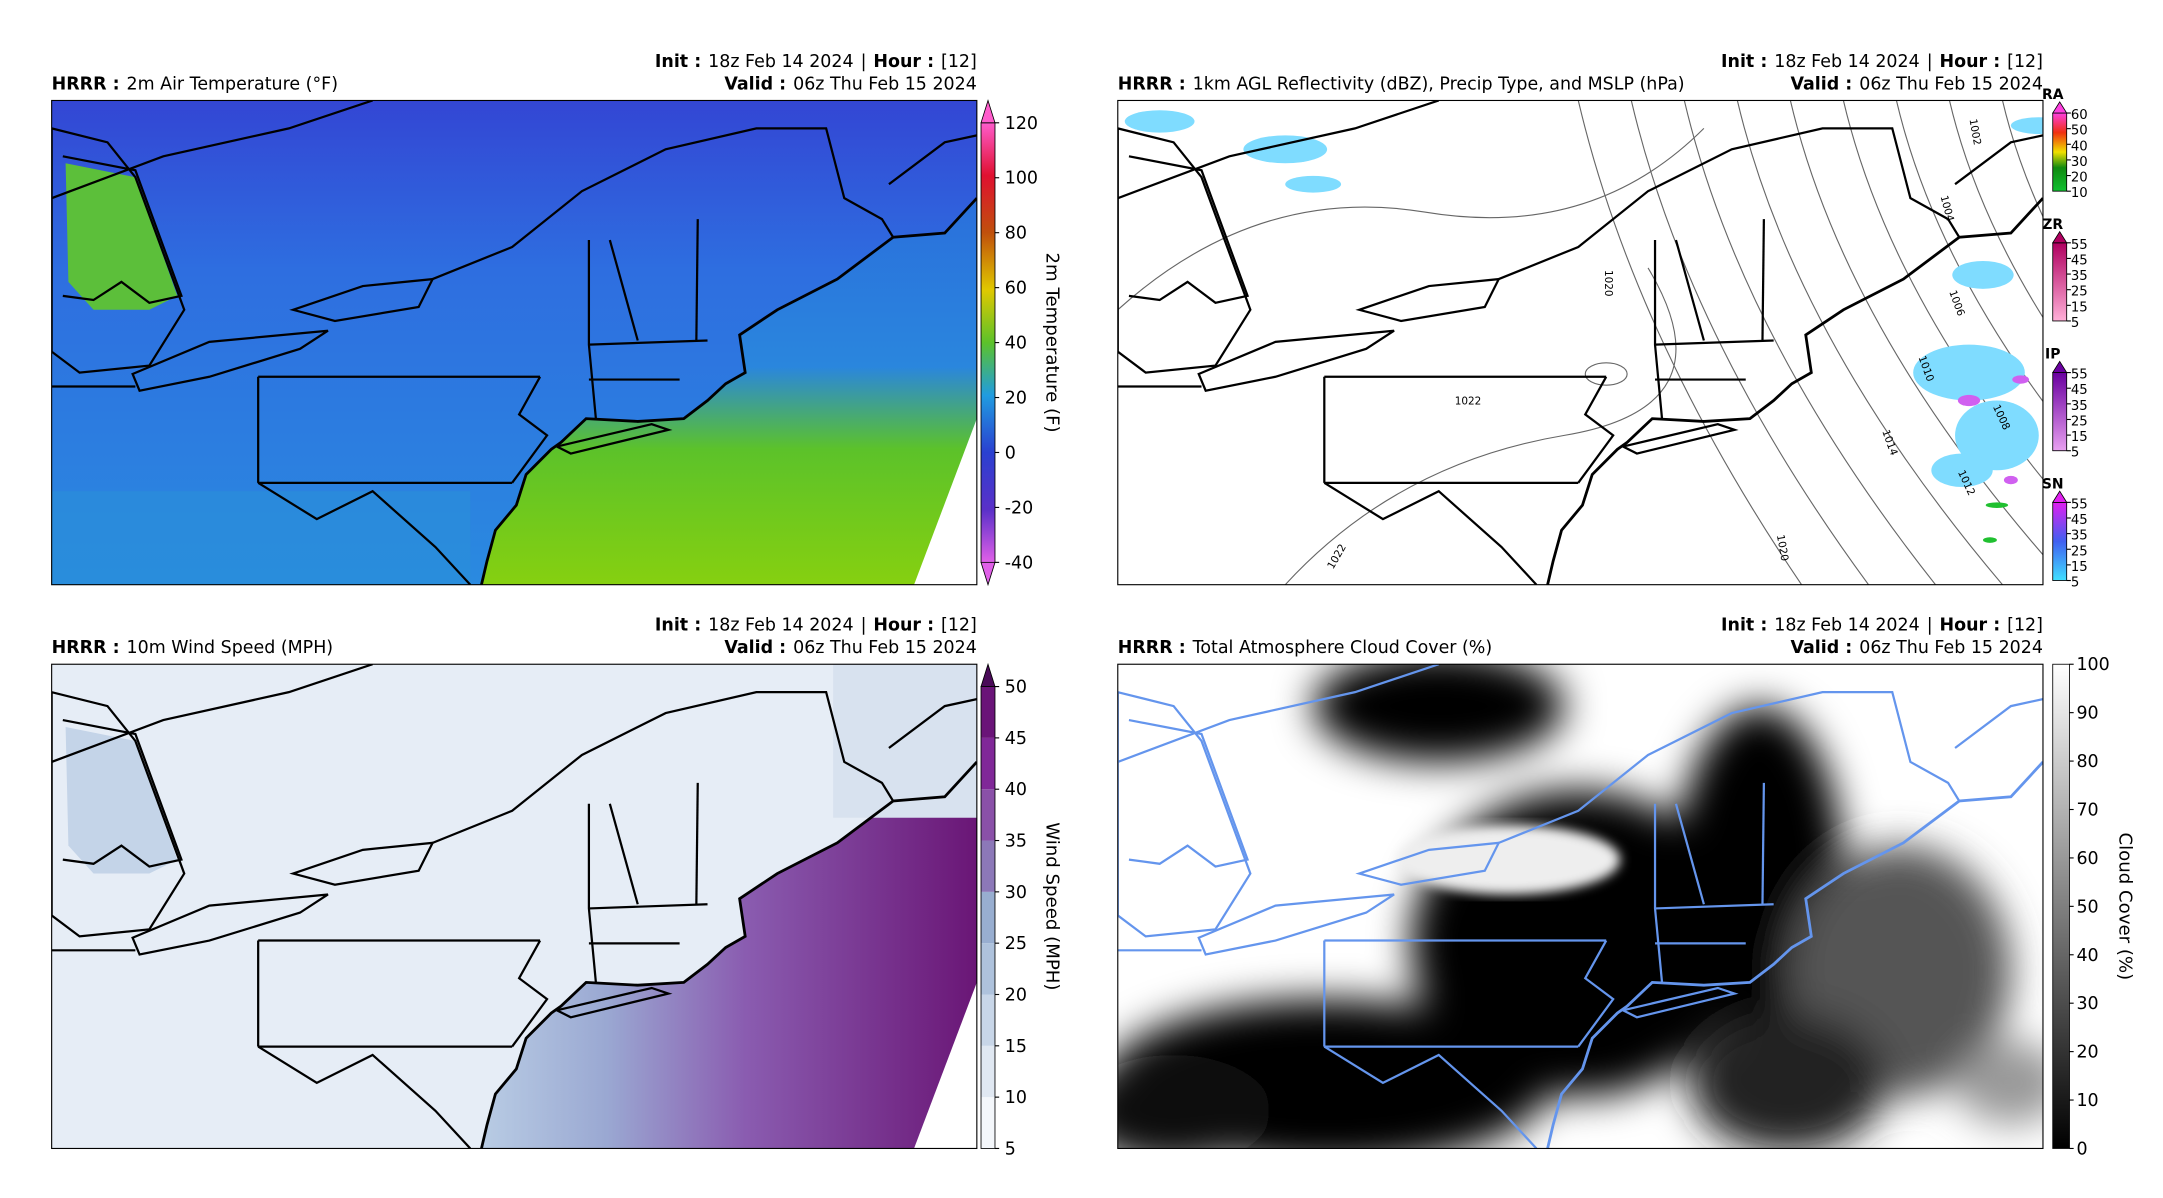 This screenshot has width=2163, height=1198. Describe the element at coordinates (945, 501) in the screenshot. I see `domain-edge` at that location.